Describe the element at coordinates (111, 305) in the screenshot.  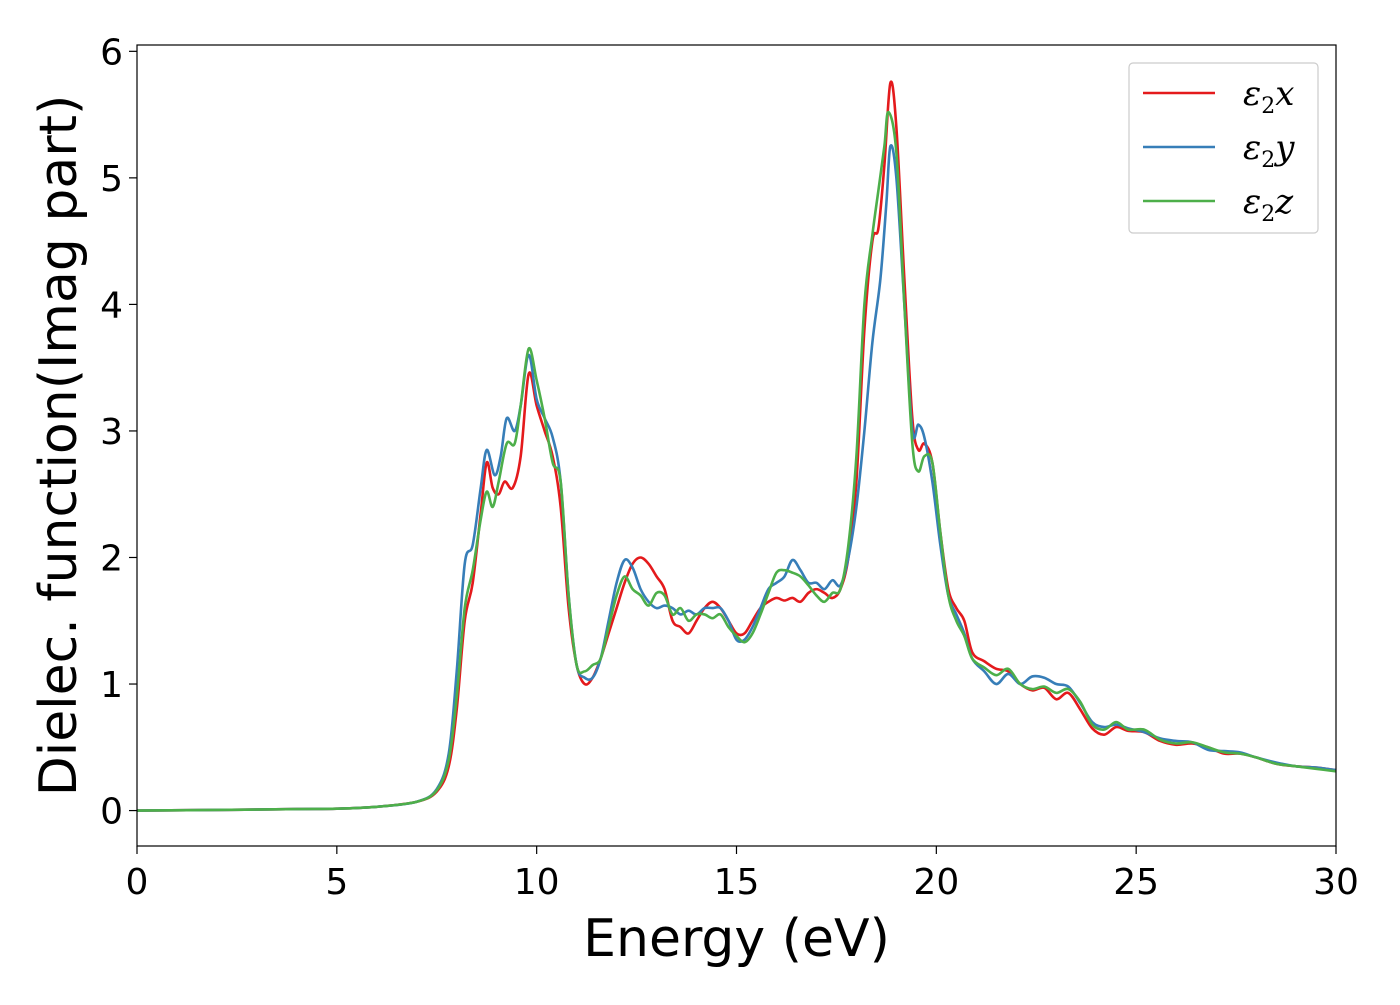
I see `y-tick-label: 4` at that location.